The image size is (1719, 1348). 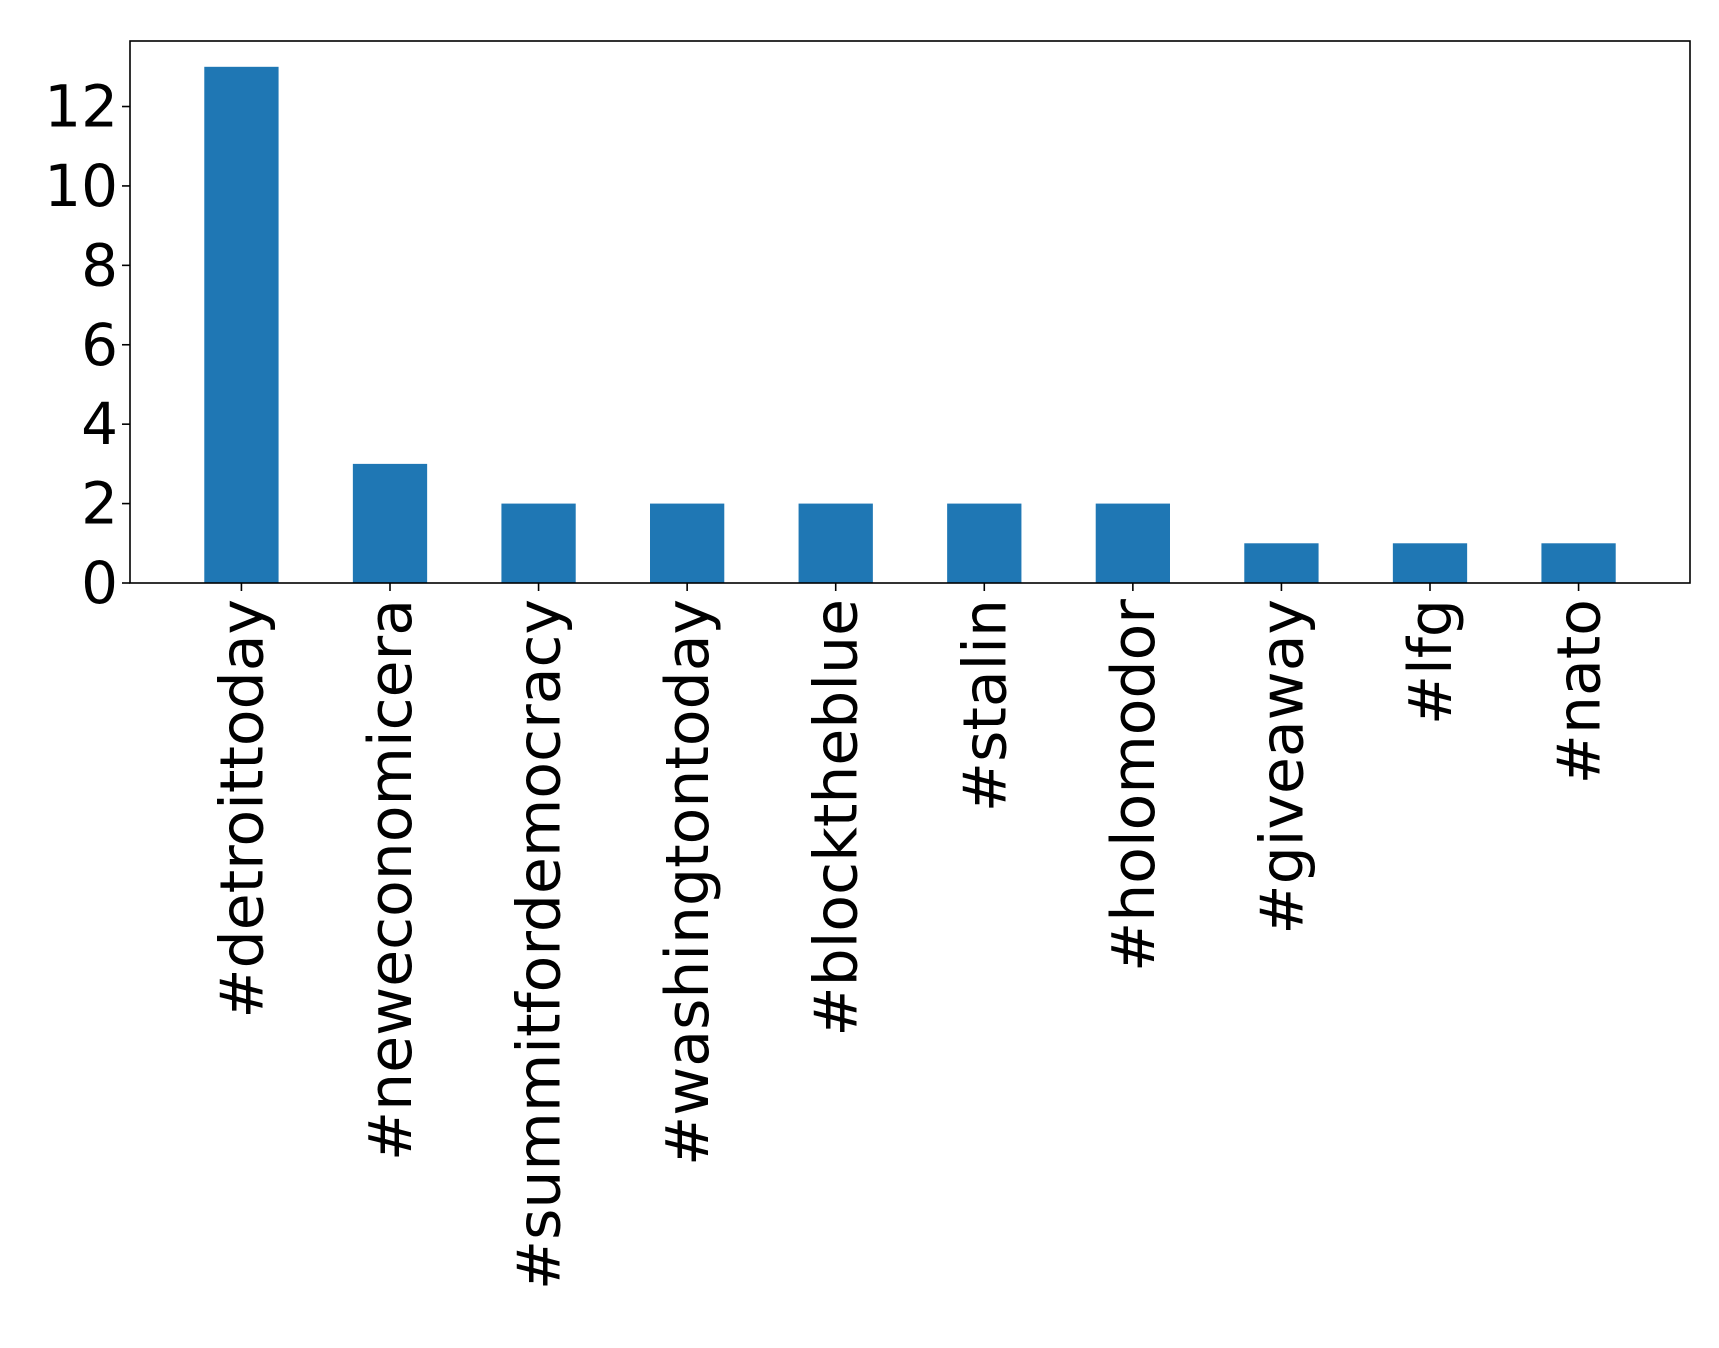 What do you see at coordinates (391, 880) in the screenshot?
I see `x-tick-label: #neweconomicera` at bounding box center [391, 880].